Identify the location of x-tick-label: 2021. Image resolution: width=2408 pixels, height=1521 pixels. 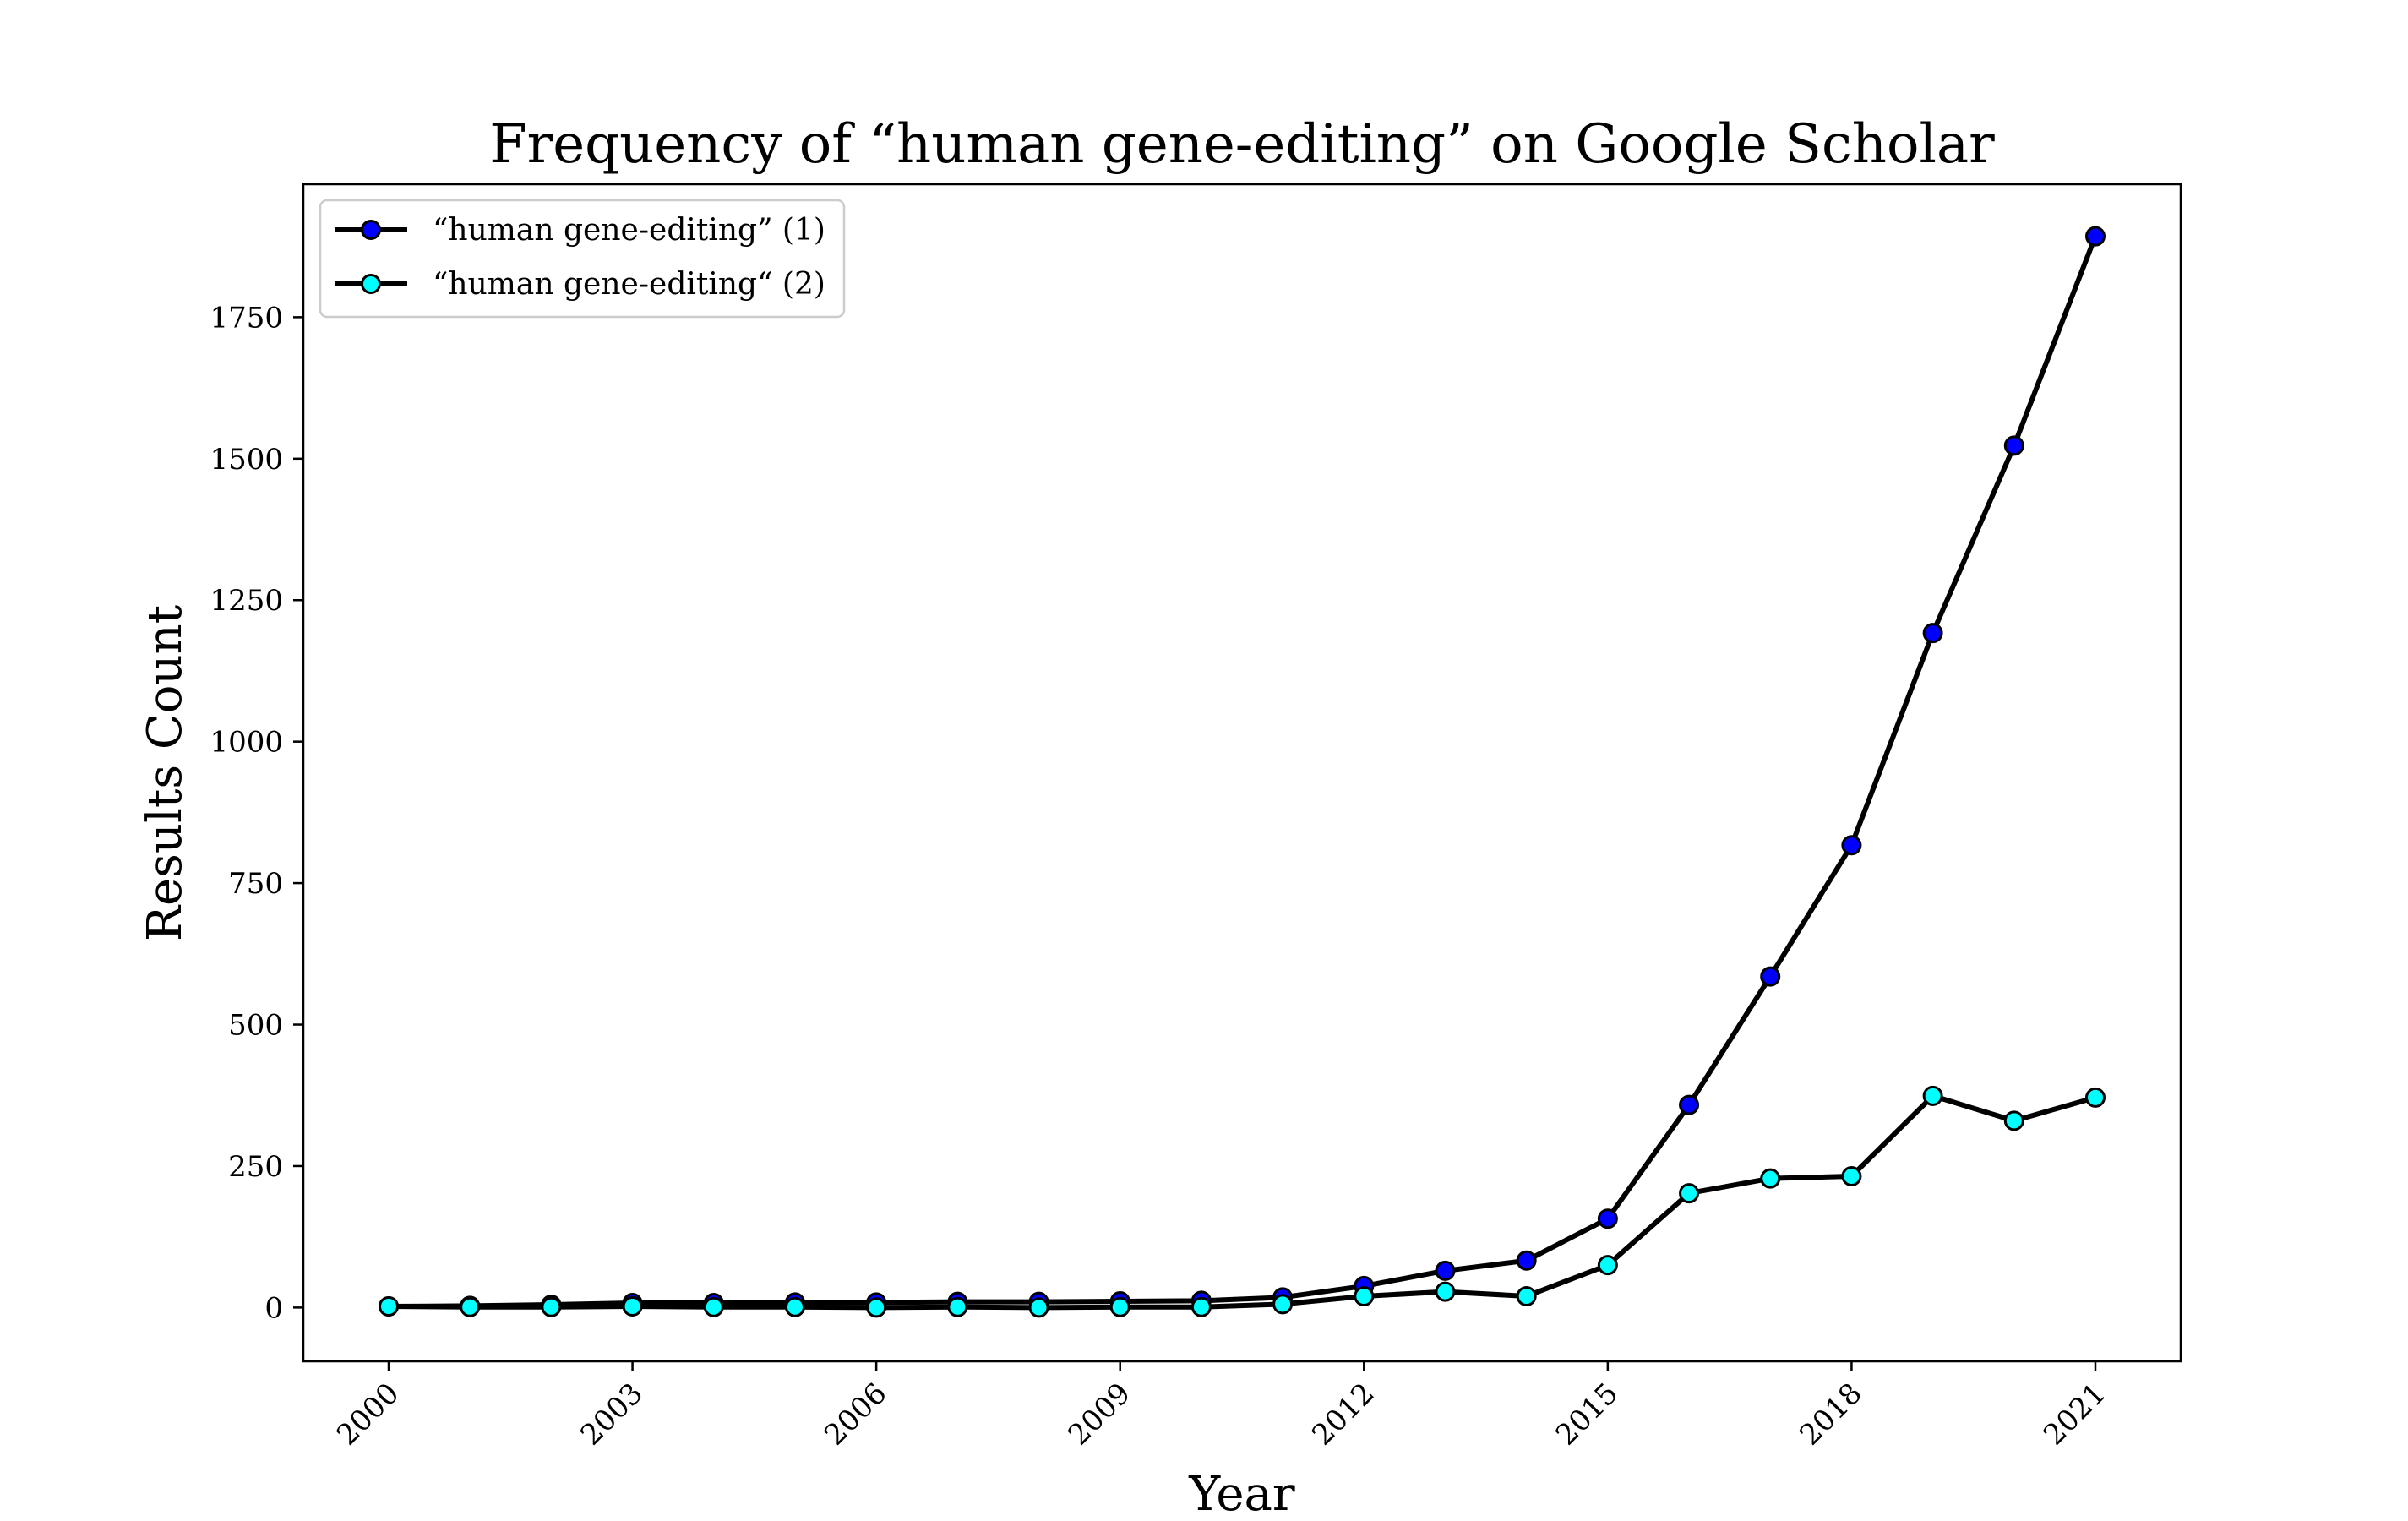
(2074, 1414).